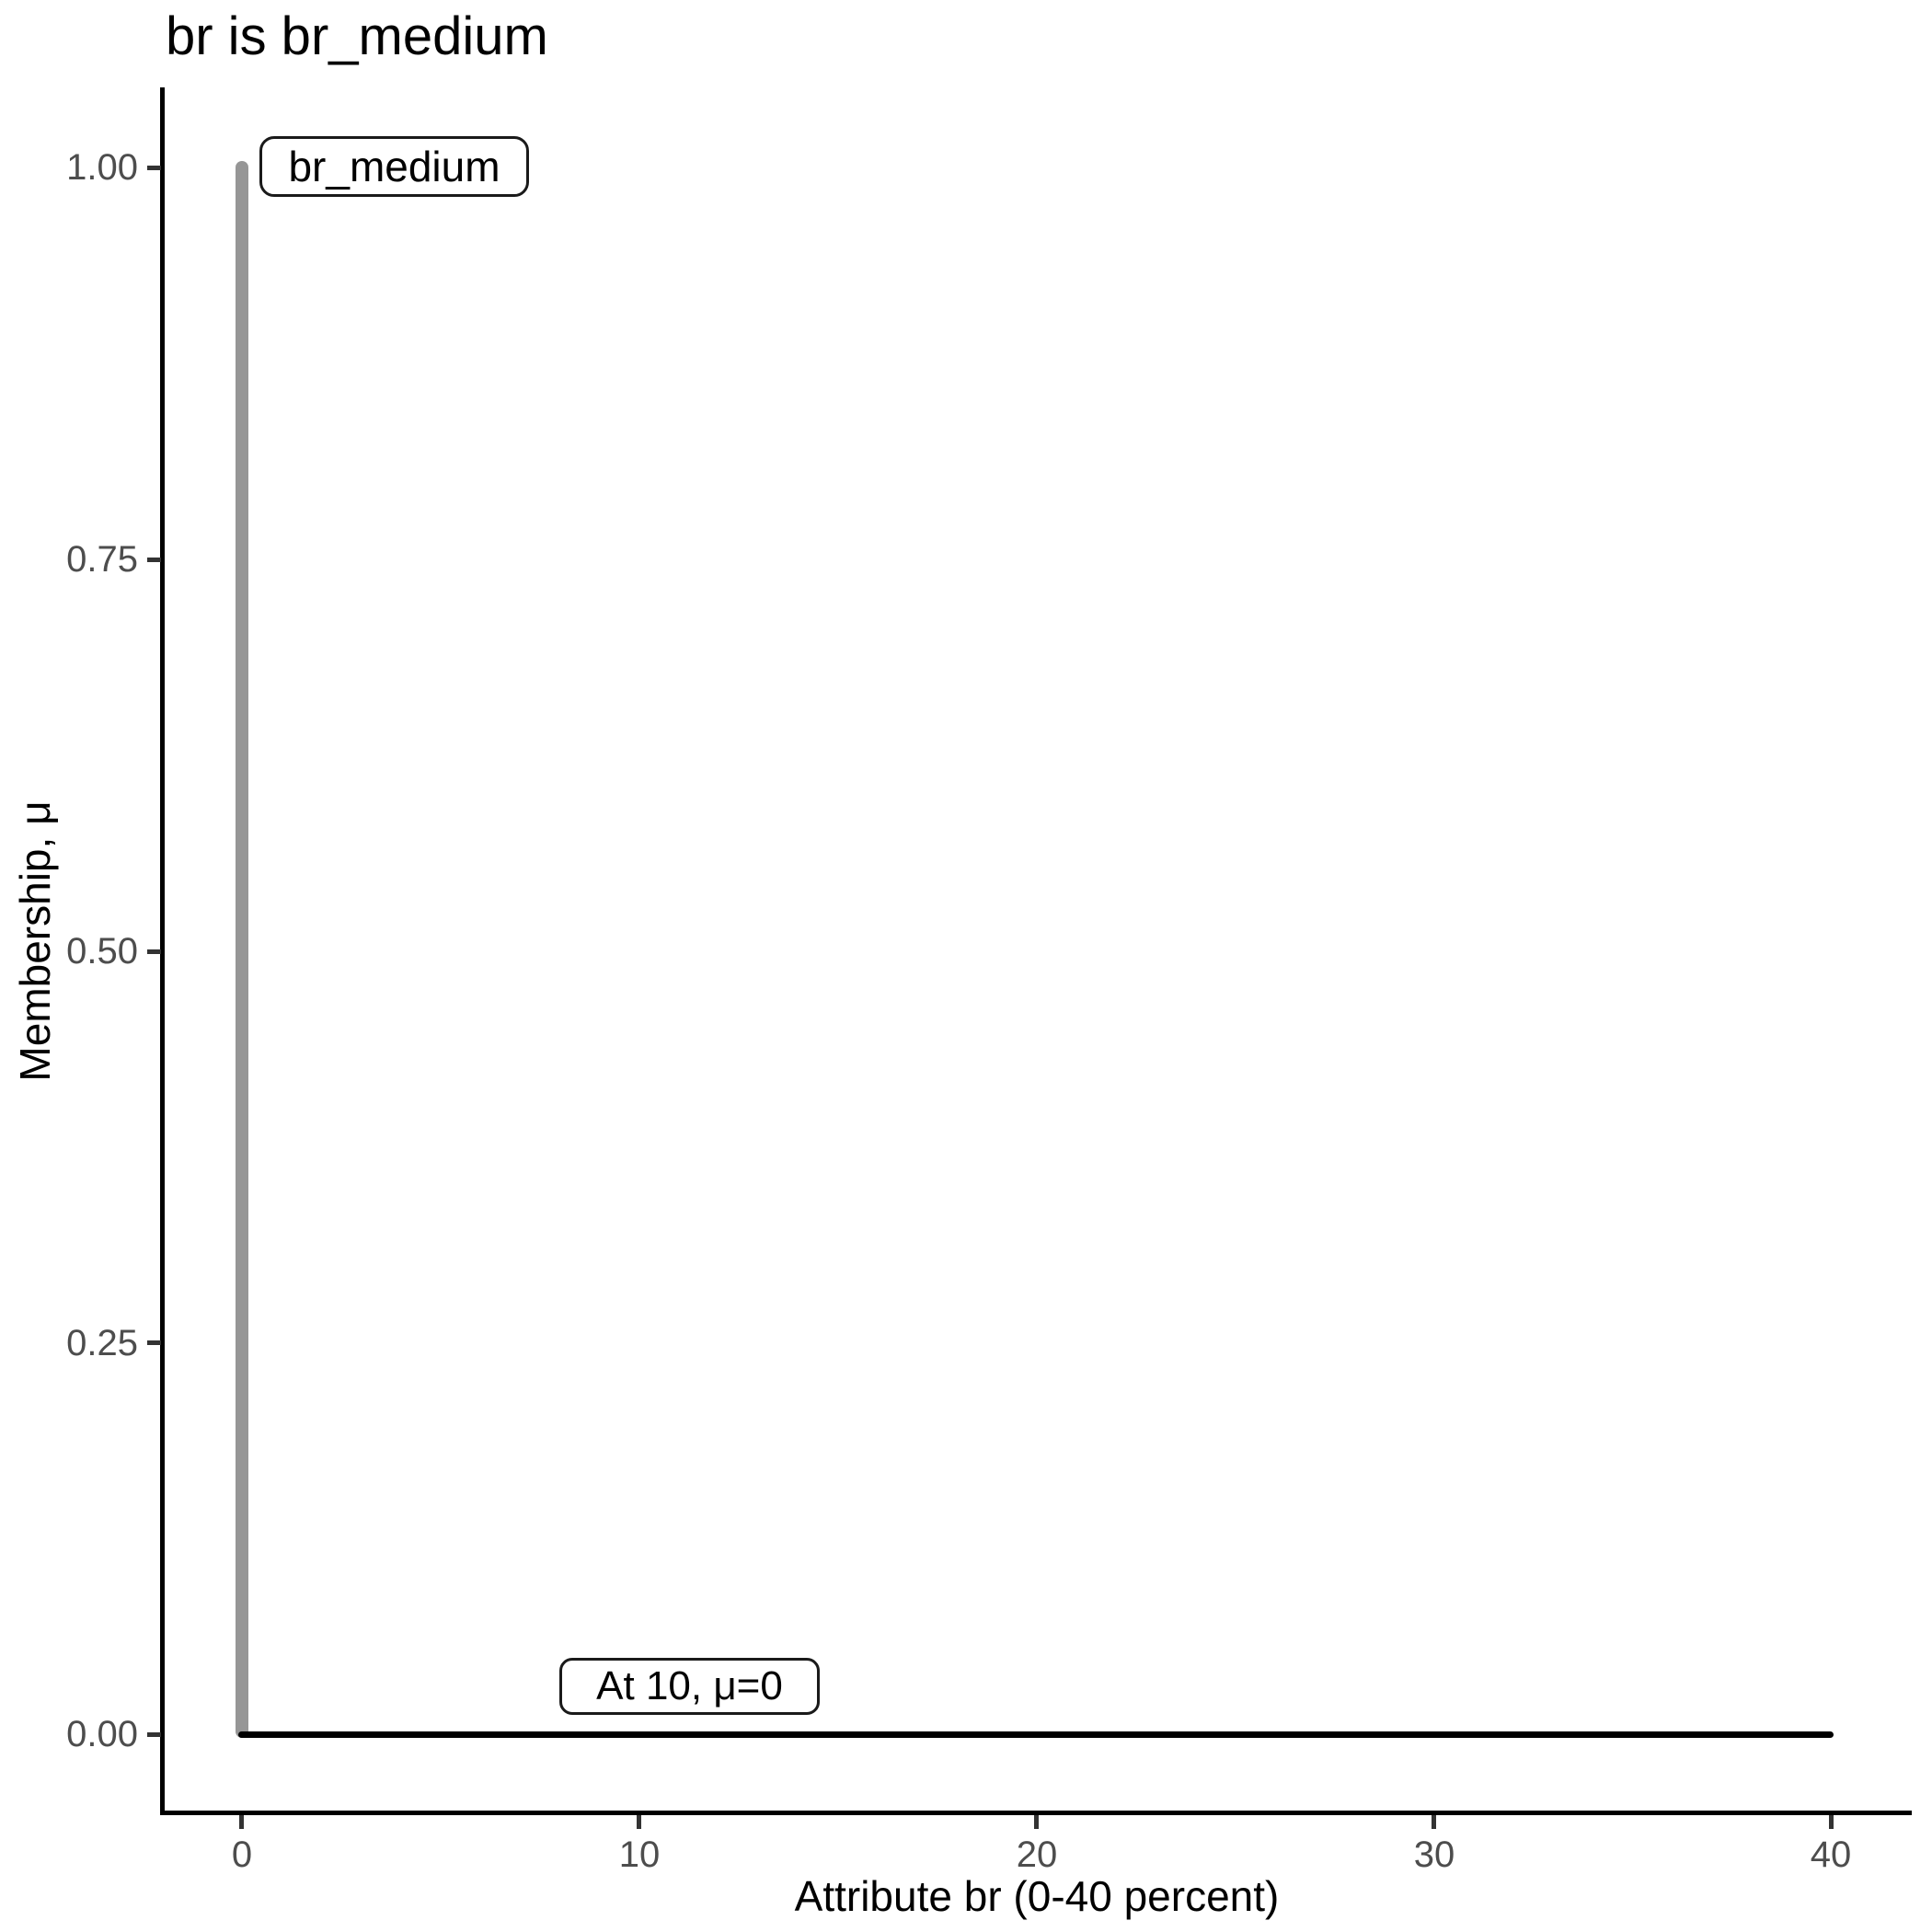  Describe the element at coordinates (357, 36) in the screenshot. I see `chart-title: br is br_medium` at that location.